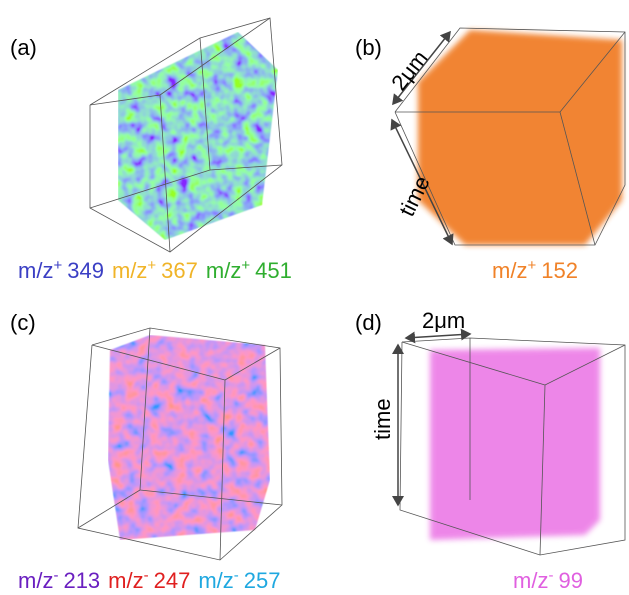  Describe the element at coordinates (508, 136) in the screenshot. I see `cube-b` at that location.